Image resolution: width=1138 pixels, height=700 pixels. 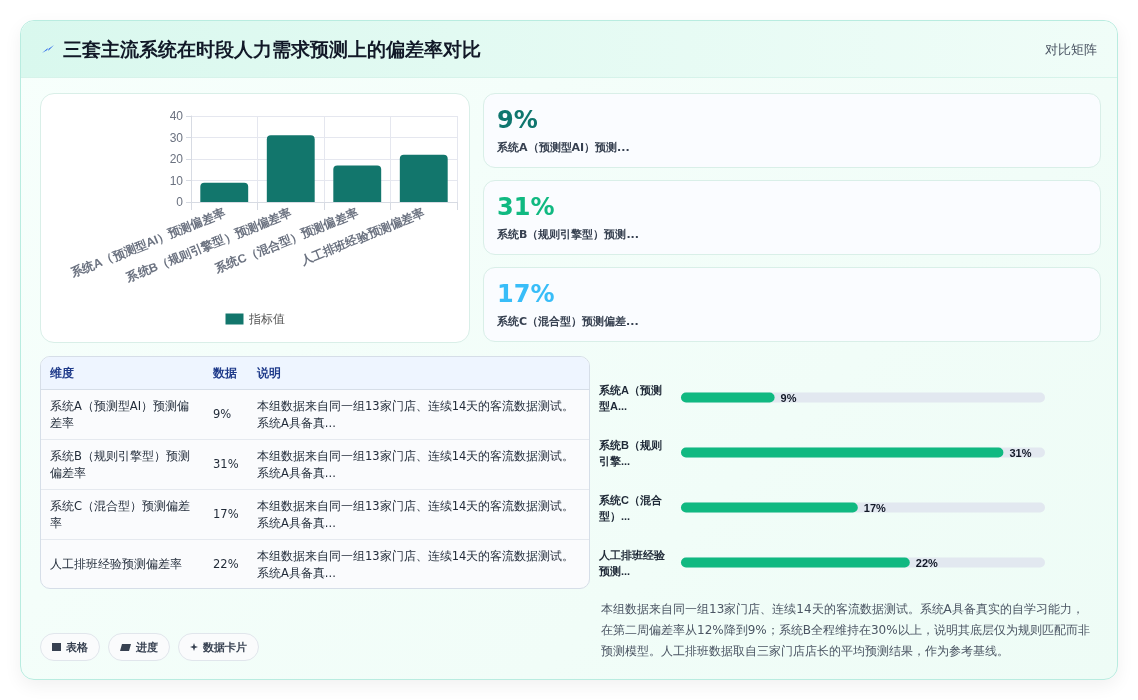 What do you see at coordinates (176, 137) in the screenshot?
I see `y-tick-label: 30` at bounding box center [176, 137].